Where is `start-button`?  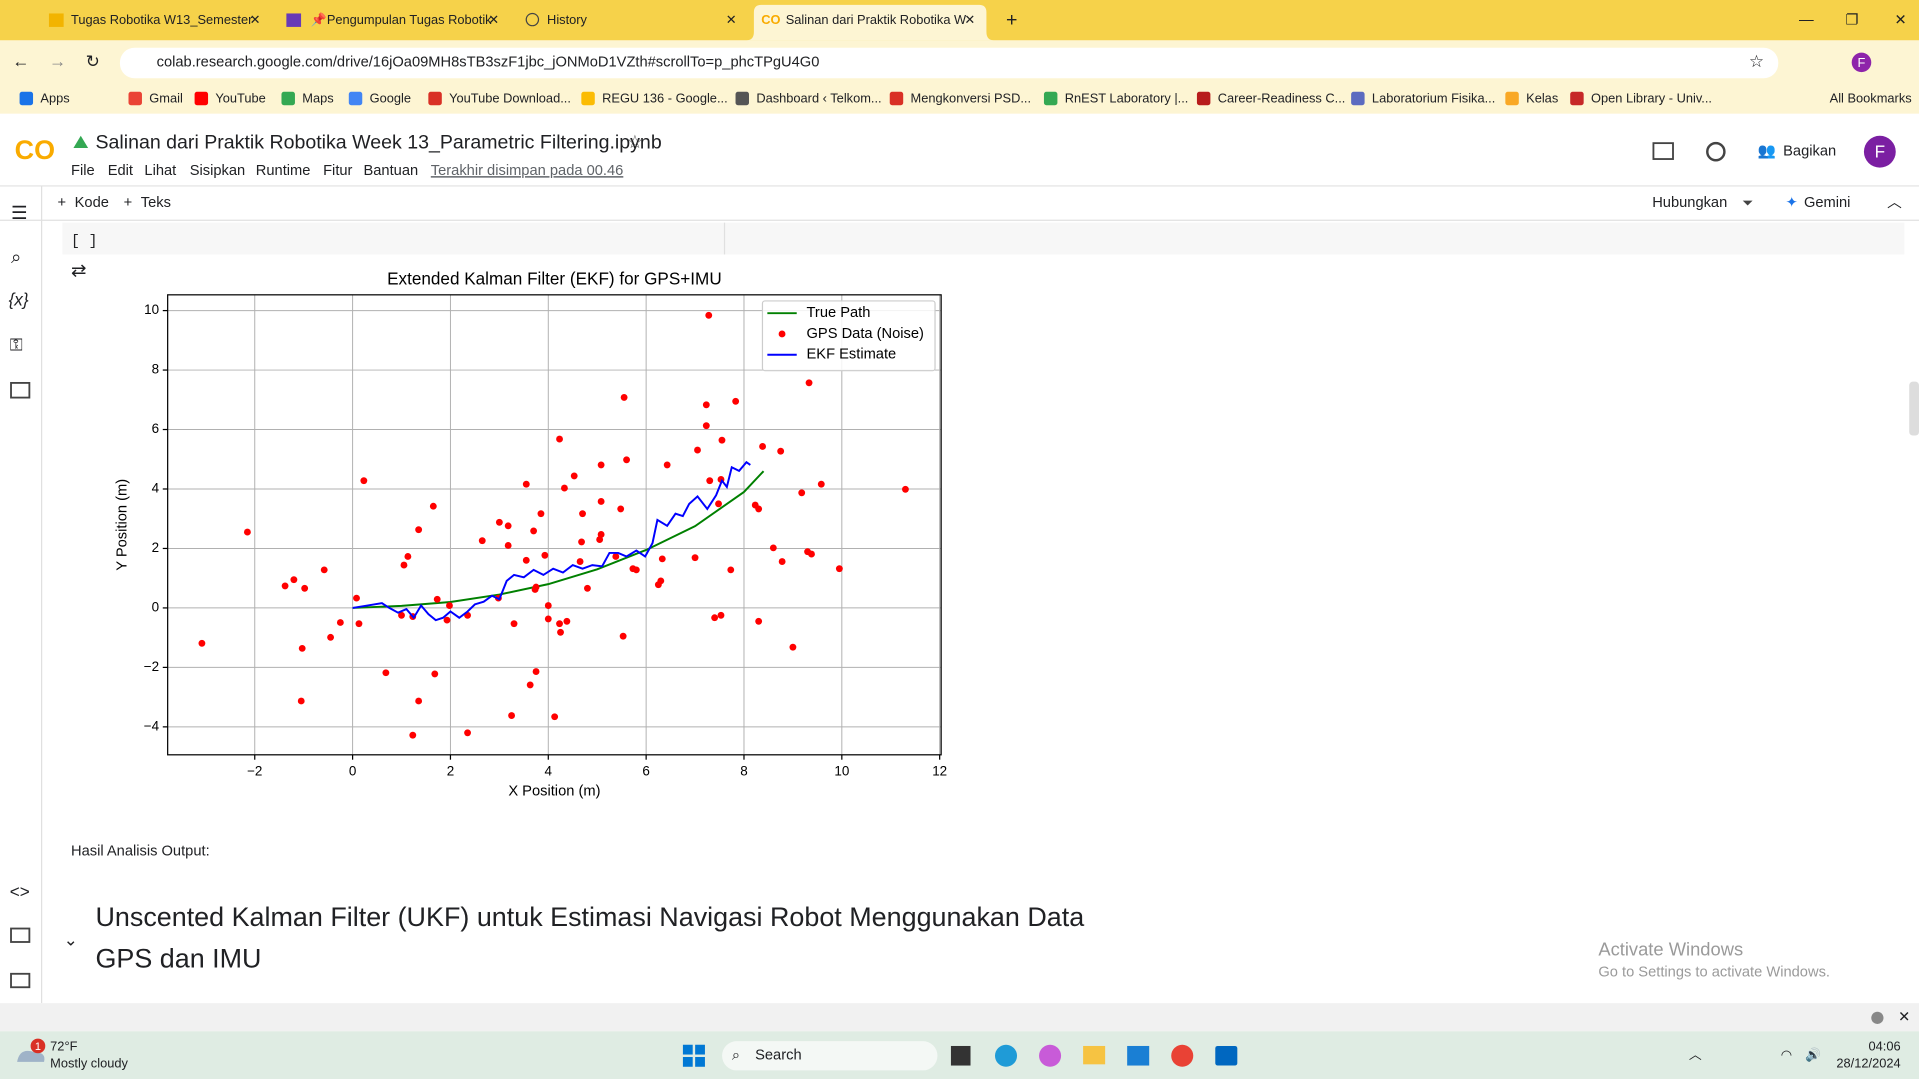
start-button is located at coordinates (693, 1055).